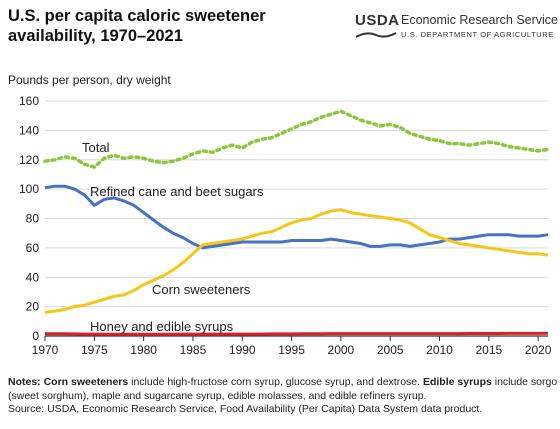 Image resolution: width=560 pixels, height=429 pixels. Describe the element at coordinates (457, 382) in the screenshot. I see `notes-term-syrups: Edible syrups` at that location.